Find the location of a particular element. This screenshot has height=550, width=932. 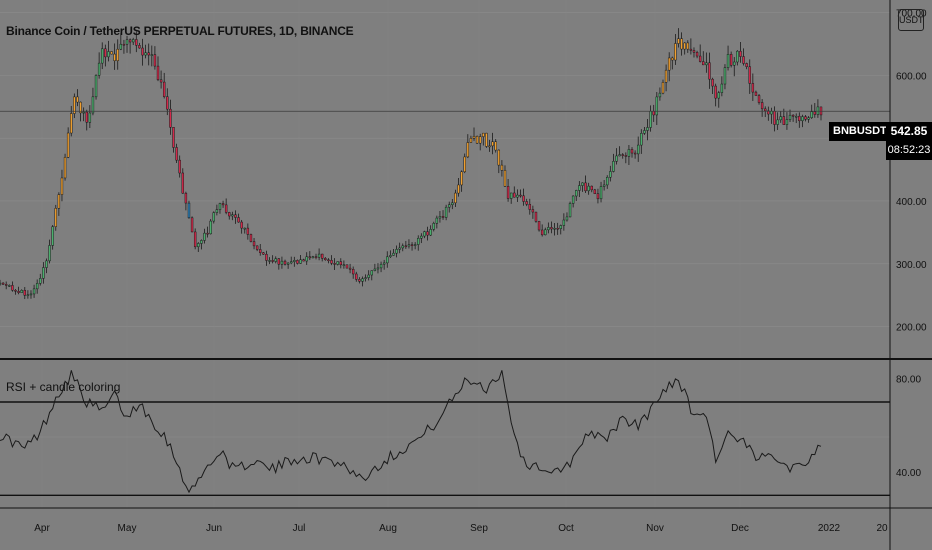

rsi-tick-label: 40.00 is located at coordinates (908, 473).